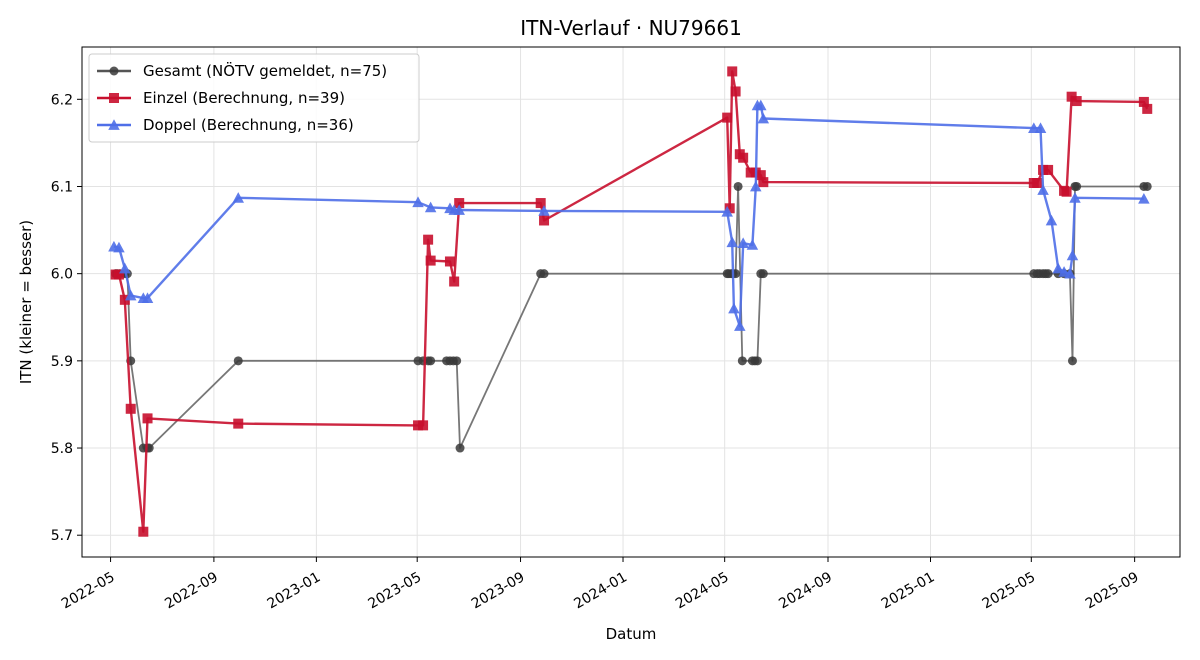 This screenshot has width=1200, height=660. I want to click on x-tick-label: 2022-09, so click(191, 590).